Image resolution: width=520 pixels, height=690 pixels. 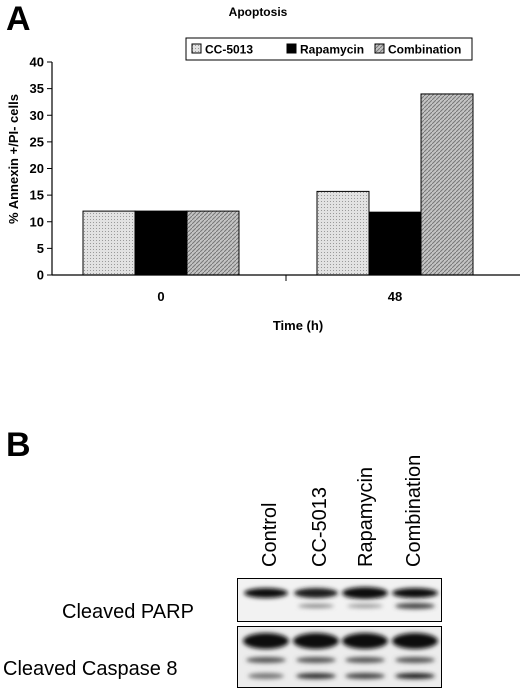 I want to click on caspase8-blot-image, so click(x=339, y=657).